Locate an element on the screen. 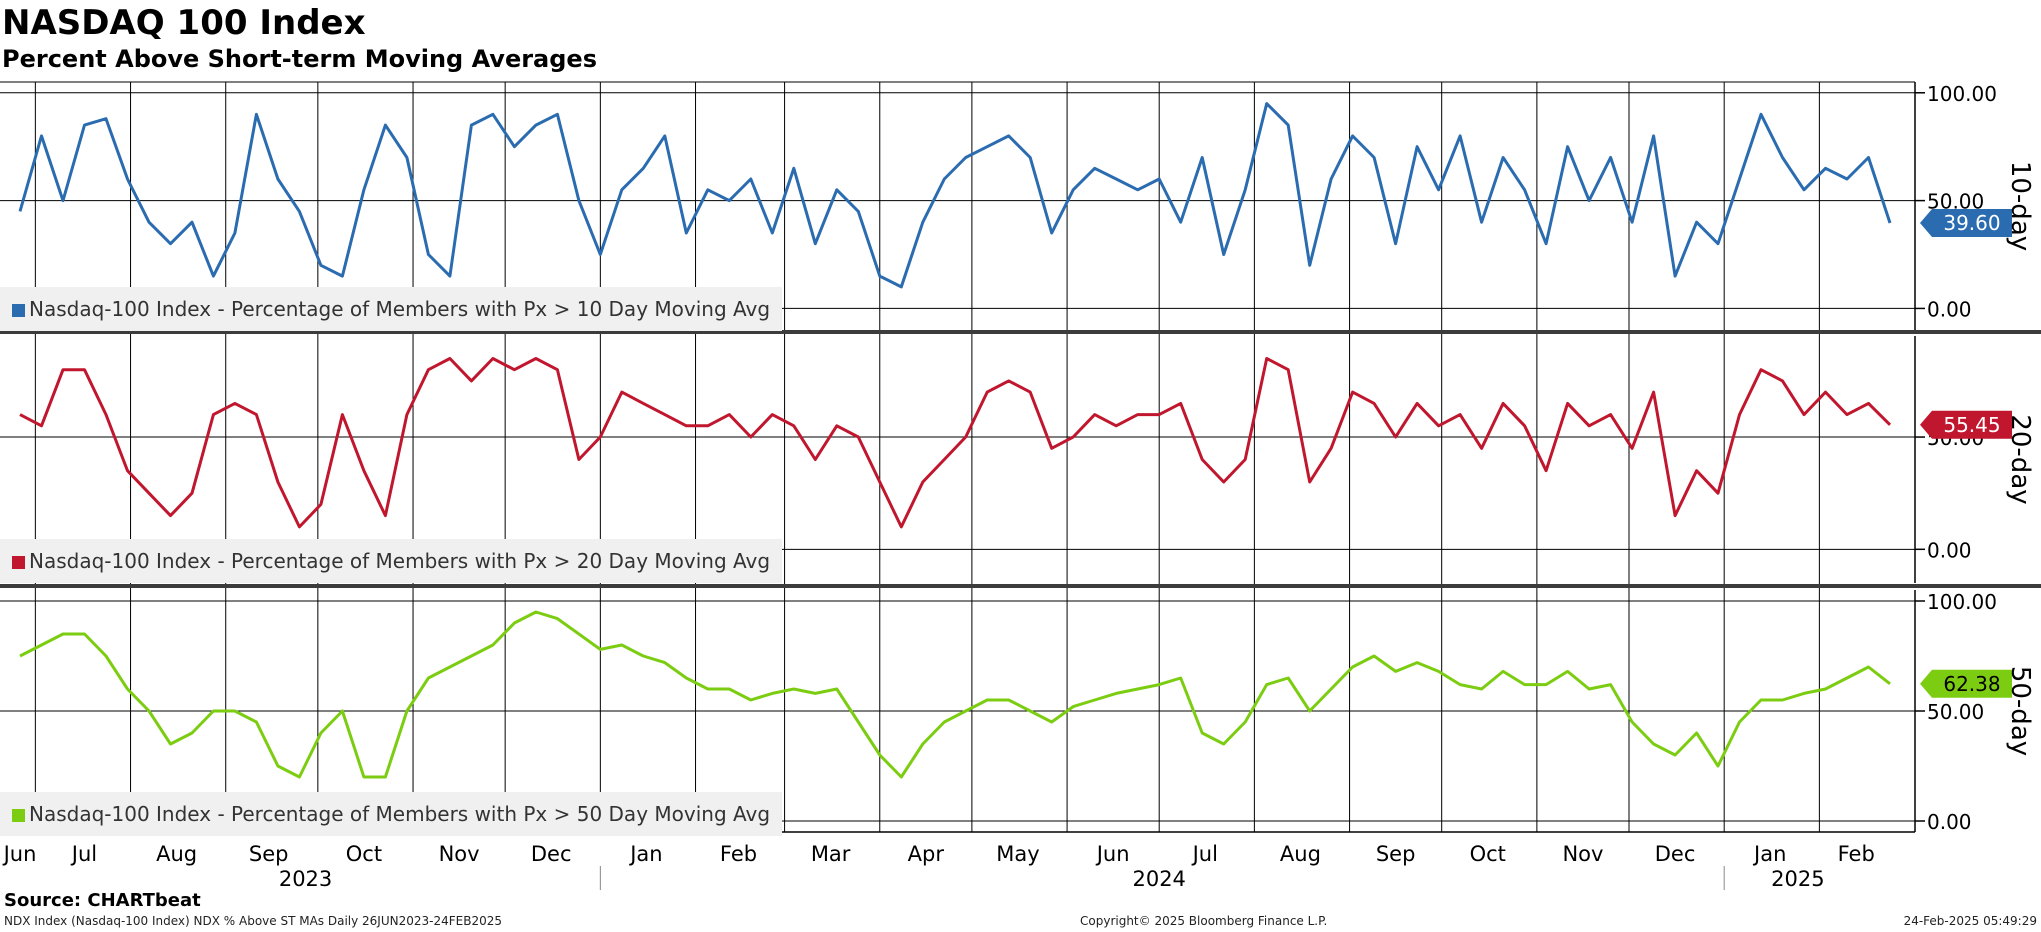  legend-swatch-50-day is located at coordinates (18, 815).